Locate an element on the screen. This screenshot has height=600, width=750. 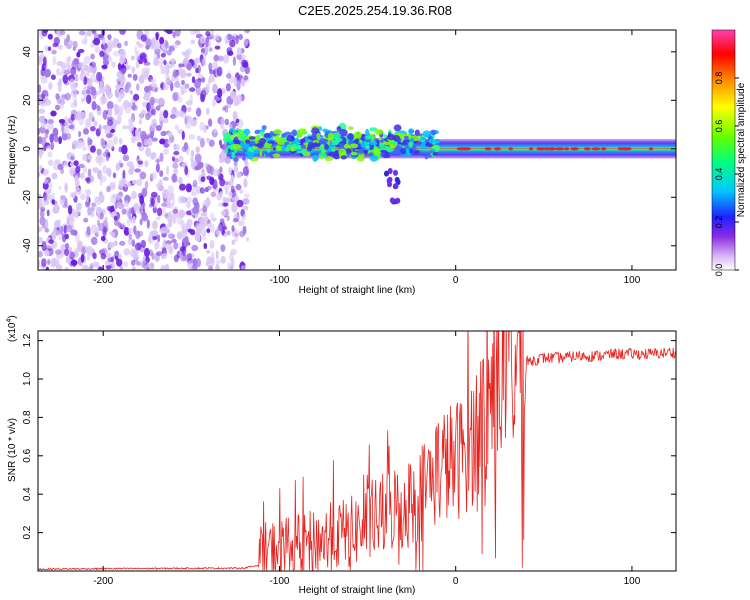
harmonic-blob is located at coordinates (392, 200).